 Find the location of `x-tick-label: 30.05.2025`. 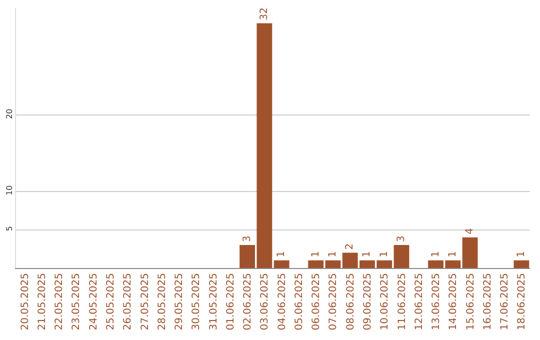

x-tick-label: 30.05.2025 is located at coordinates (196, 301).